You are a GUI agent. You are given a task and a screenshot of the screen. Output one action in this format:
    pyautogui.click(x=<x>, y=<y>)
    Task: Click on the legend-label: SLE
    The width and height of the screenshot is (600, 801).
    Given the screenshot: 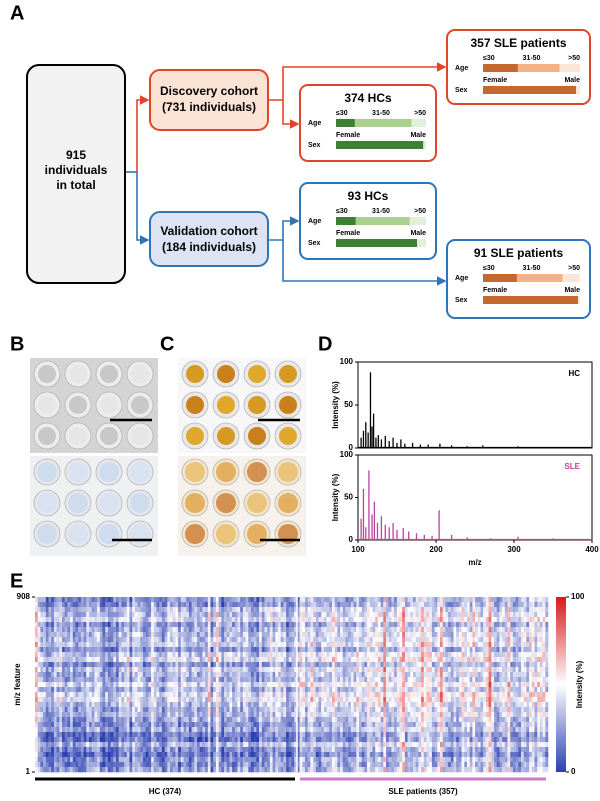 What is the action you would take?
    pyautogui.click(x=572, y=466)
    